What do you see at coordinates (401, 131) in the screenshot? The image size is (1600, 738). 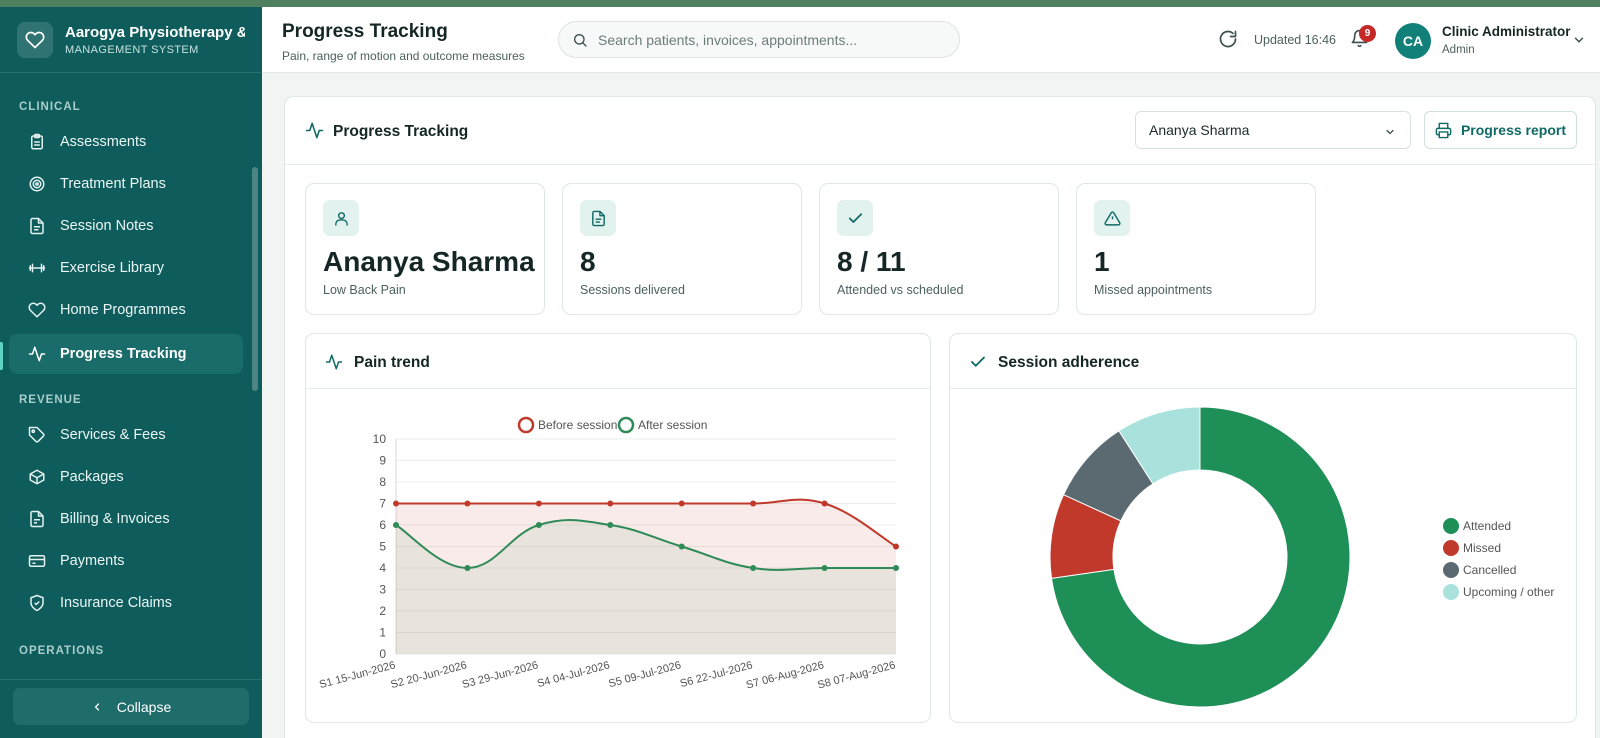 I see `panel-title: Progress Tracking` at bounding box center [401, 131].